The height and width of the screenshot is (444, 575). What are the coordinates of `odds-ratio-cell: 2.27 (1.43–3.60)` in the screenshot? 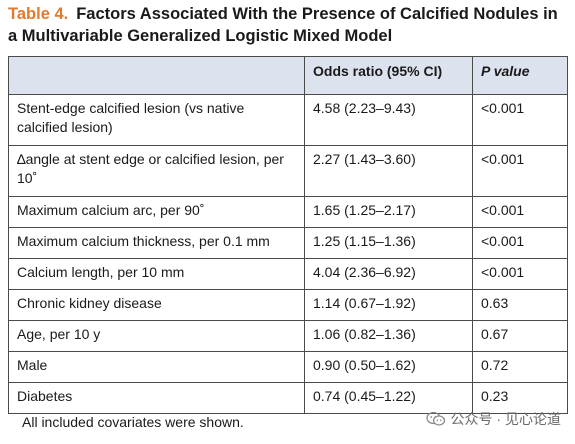 It's located at (388, 171).